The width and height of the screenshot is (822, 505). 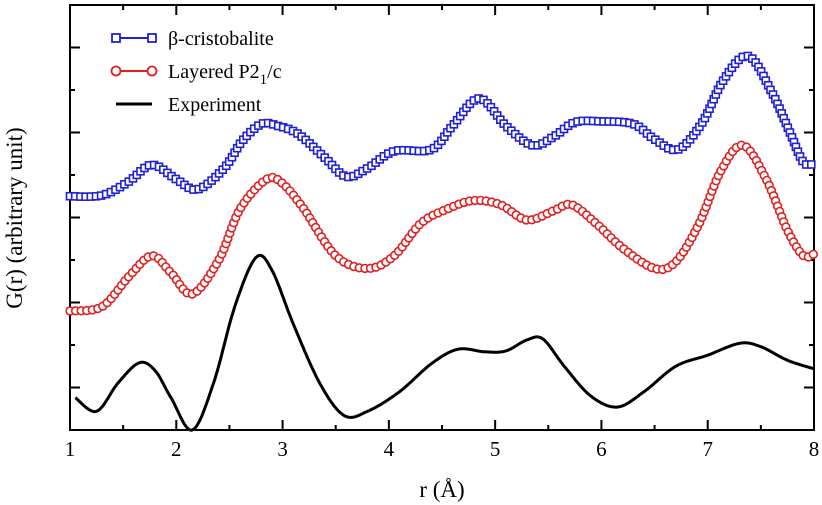 I want to click on x-tick-label: 3, so click(x=282, y=449).